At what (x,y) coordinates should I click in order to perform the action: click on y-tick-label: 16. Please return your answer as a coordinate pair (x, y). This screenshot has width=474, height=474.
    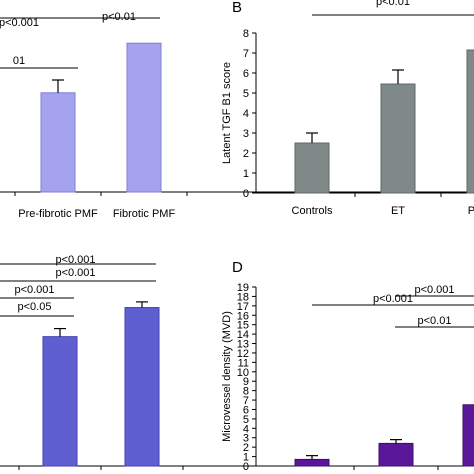
    Looking at the image, I should click on (243, 316).